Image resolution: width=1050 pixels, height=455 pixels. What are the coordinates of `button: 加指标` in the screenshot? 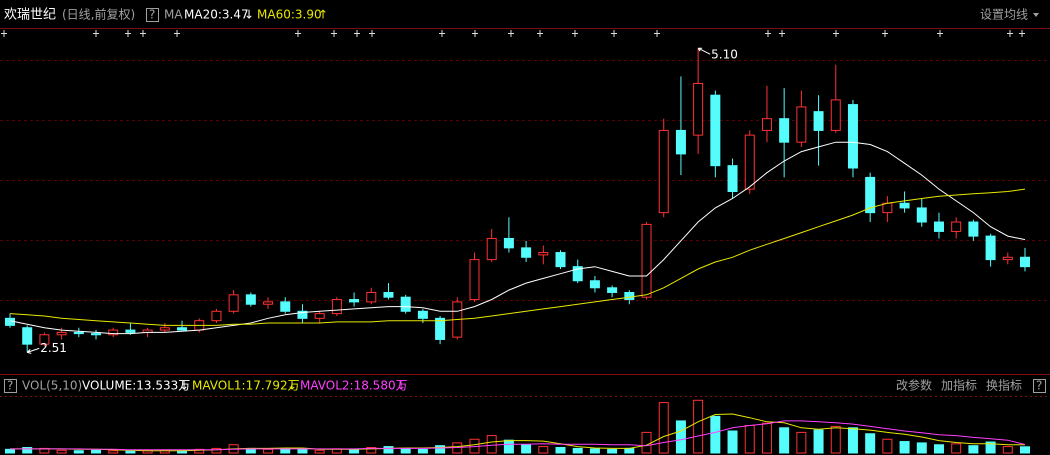 It's located at (959, 385).